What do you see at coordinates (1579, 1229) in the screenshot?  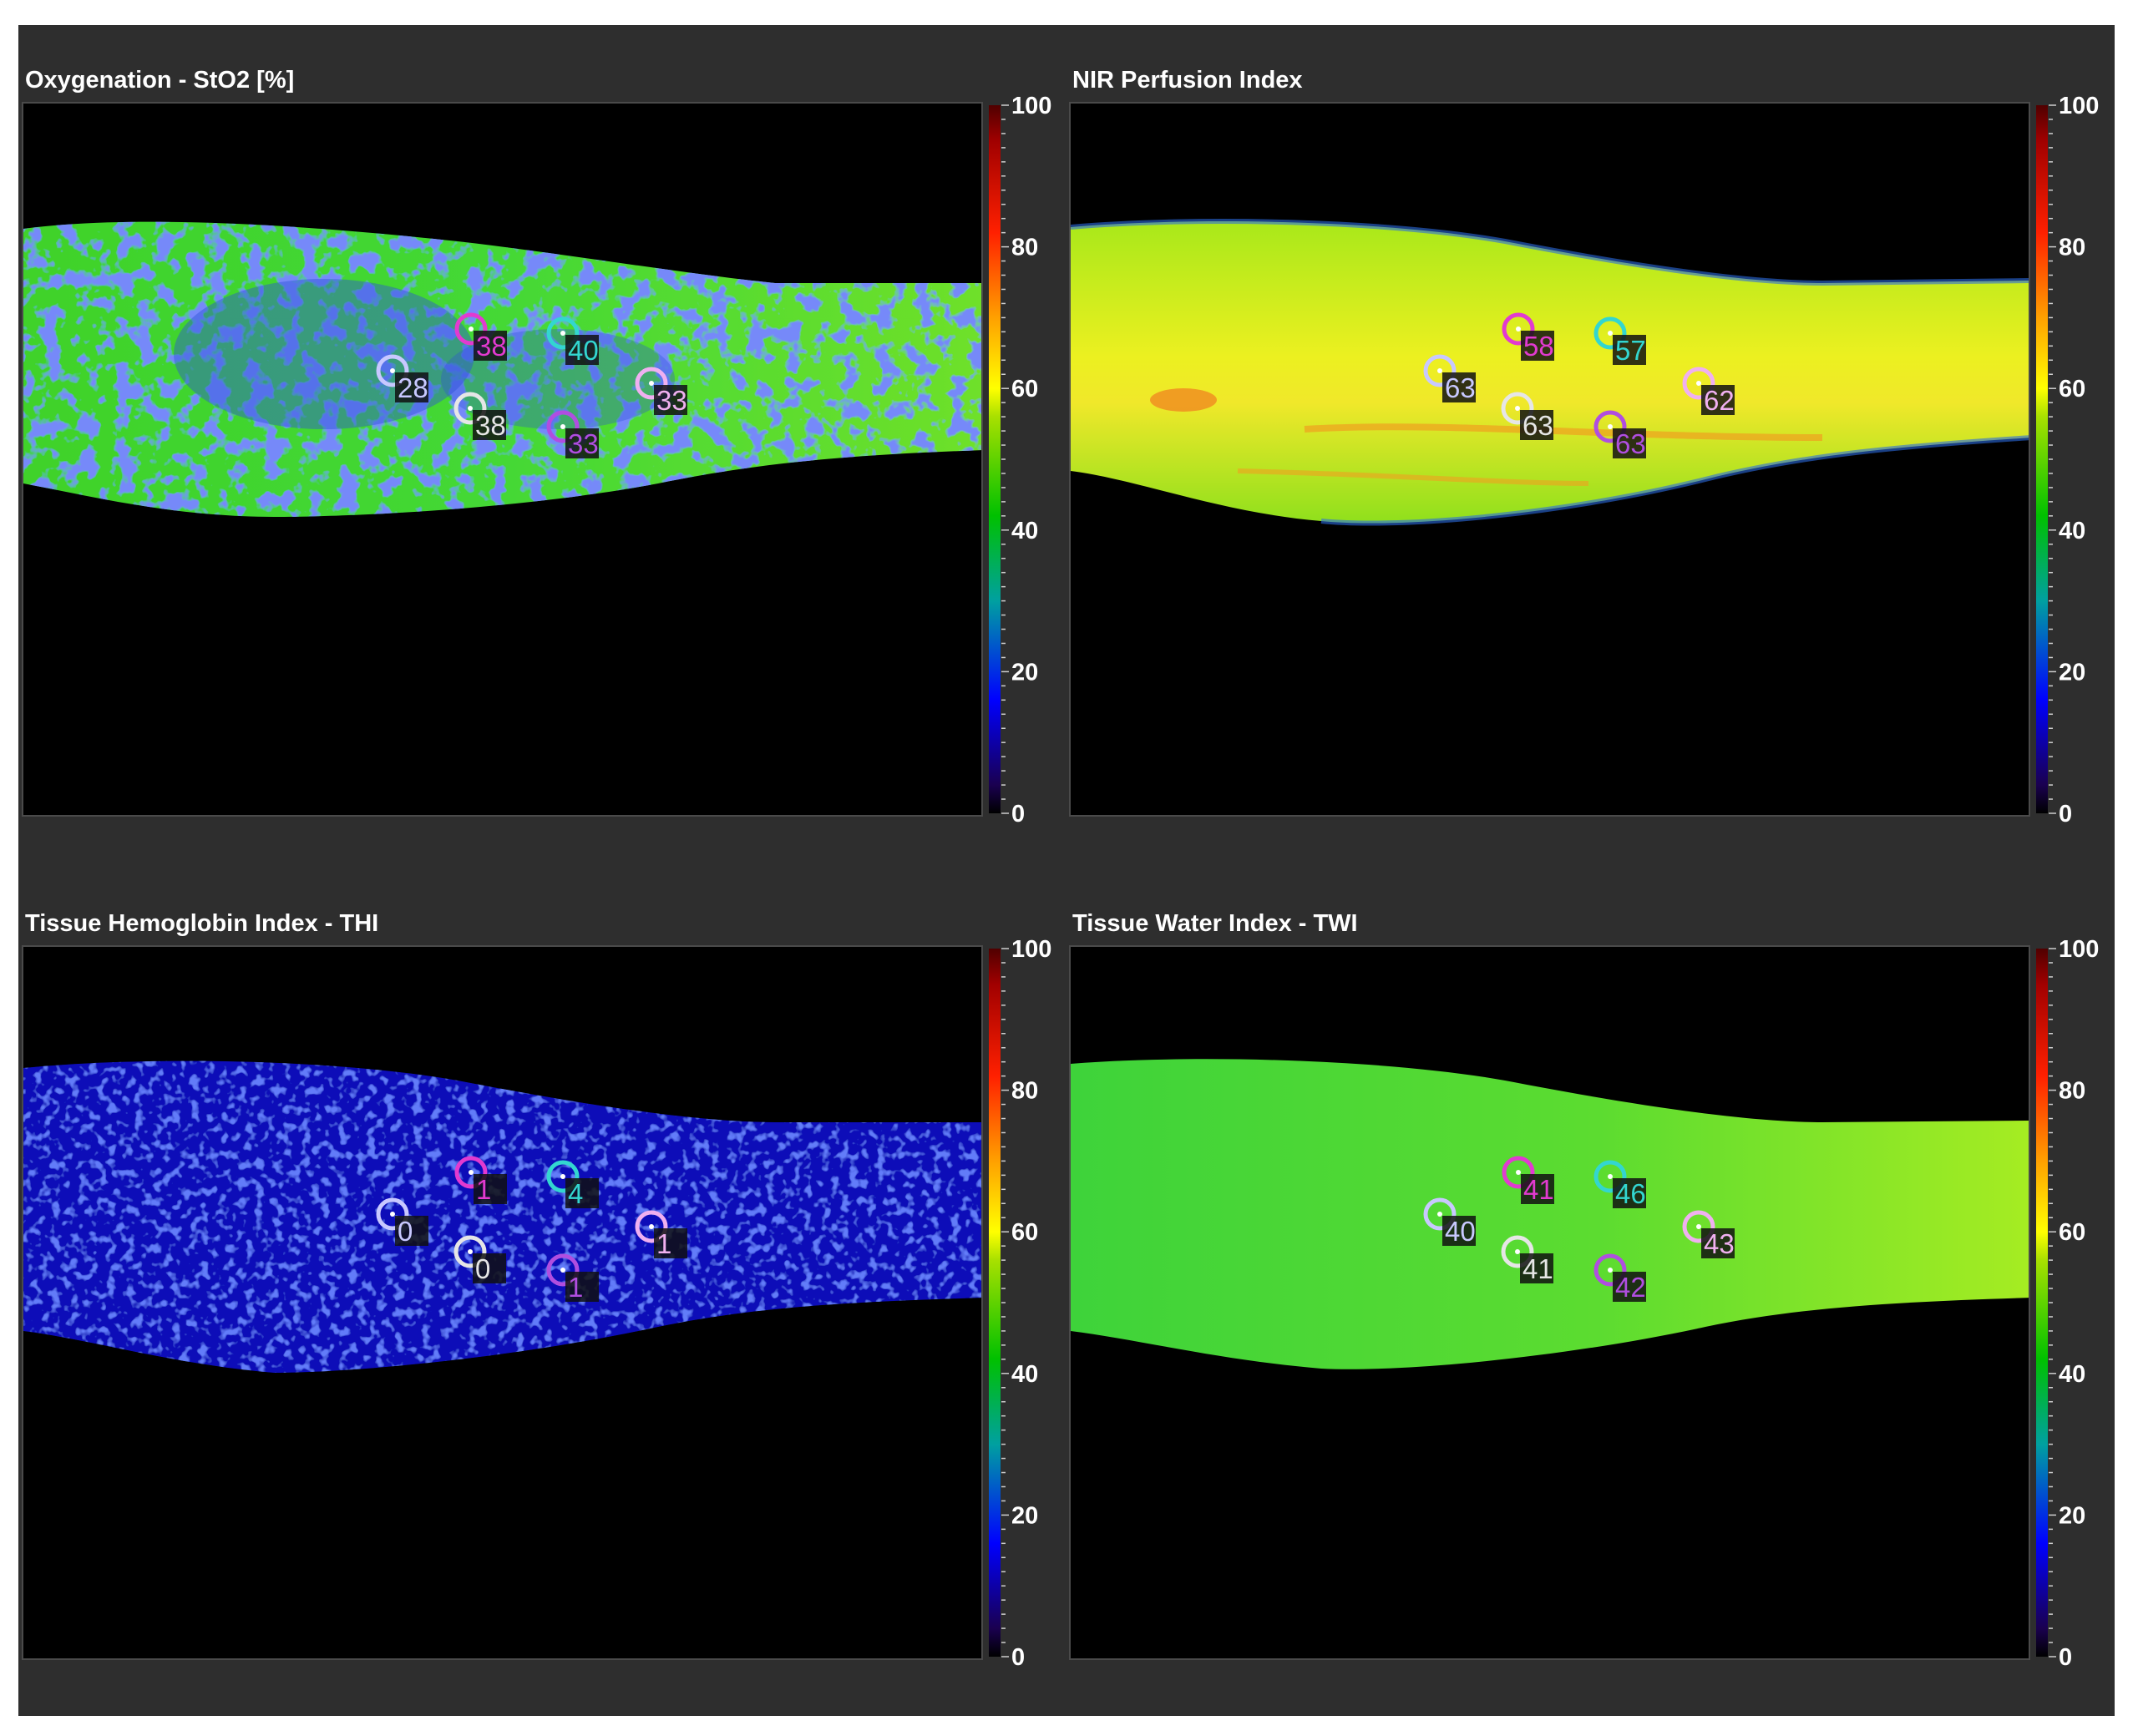 I see `roi-group: 41 46 40 43 41 42` at bounding box center [1579, 1229].